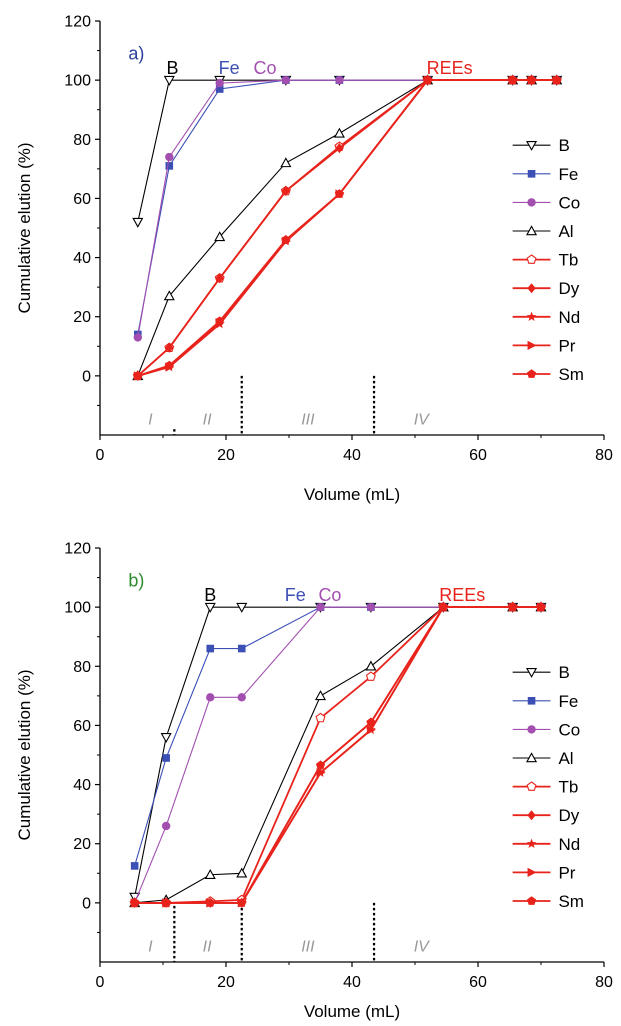 The width and height of the screenshot is (621, 1026). I want to click on legend-label: Pr, so click(566, 345).